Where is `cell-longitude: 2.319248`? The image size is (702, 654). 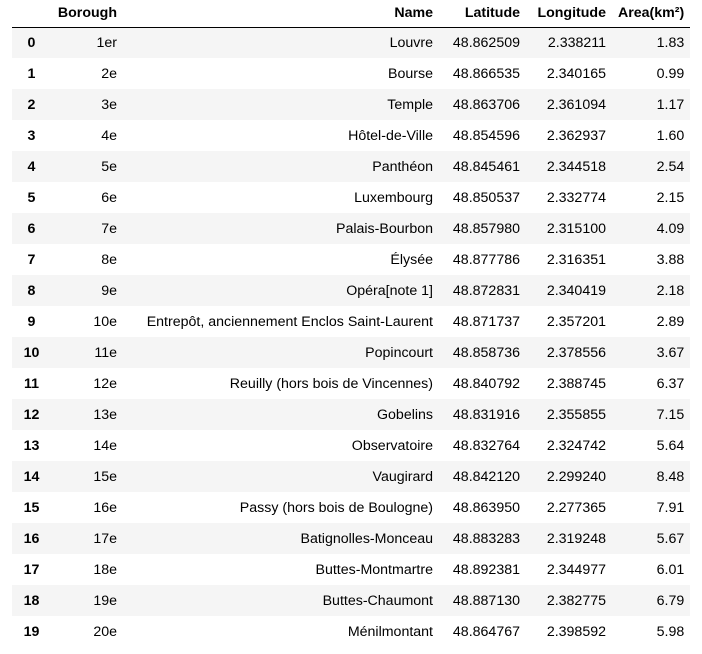 cell-longitude: 2.319248 is located at coordinates (576, 538).